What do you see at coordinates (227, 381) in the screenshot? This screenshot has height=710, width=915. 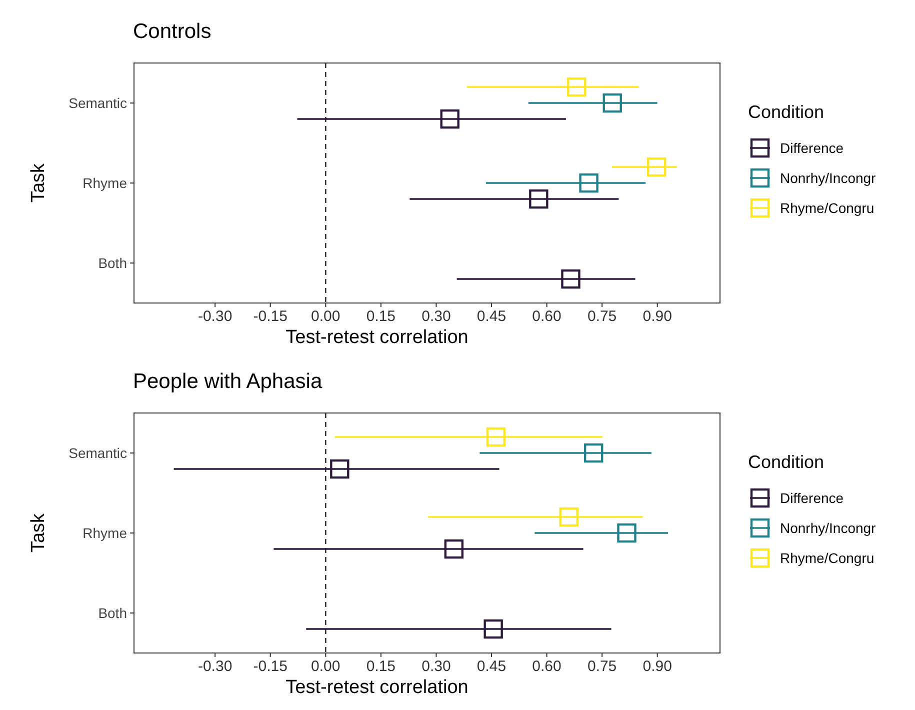 I see `chart-title: People with Aphasia` at bounding box center [227, 381].